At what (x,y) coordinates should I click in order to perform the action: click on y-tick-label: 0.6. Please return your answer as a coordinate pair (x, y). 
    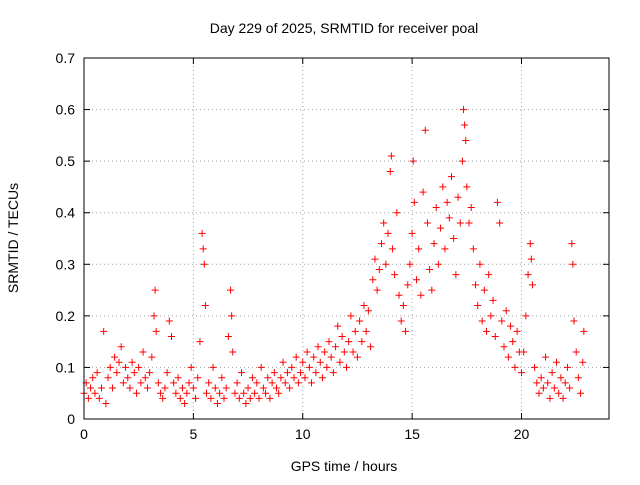
    Looking at the image, I should click on (66, 110).